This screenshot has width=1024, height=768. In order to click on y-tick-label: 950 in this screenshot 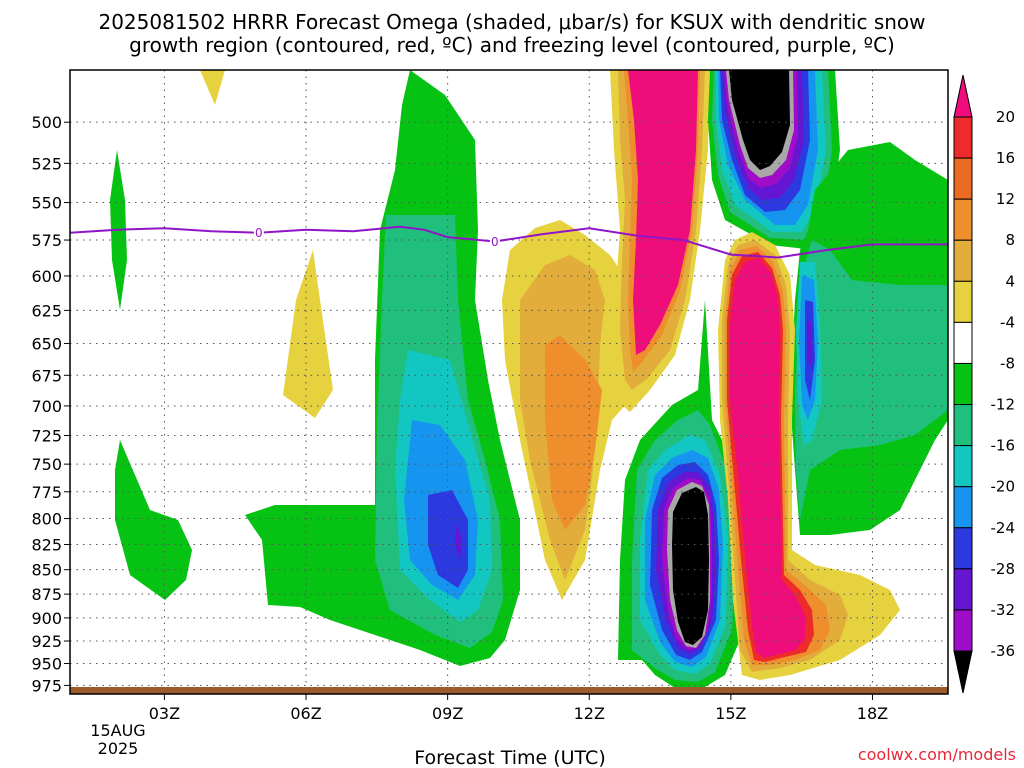, I will do `click(46, 663)`.